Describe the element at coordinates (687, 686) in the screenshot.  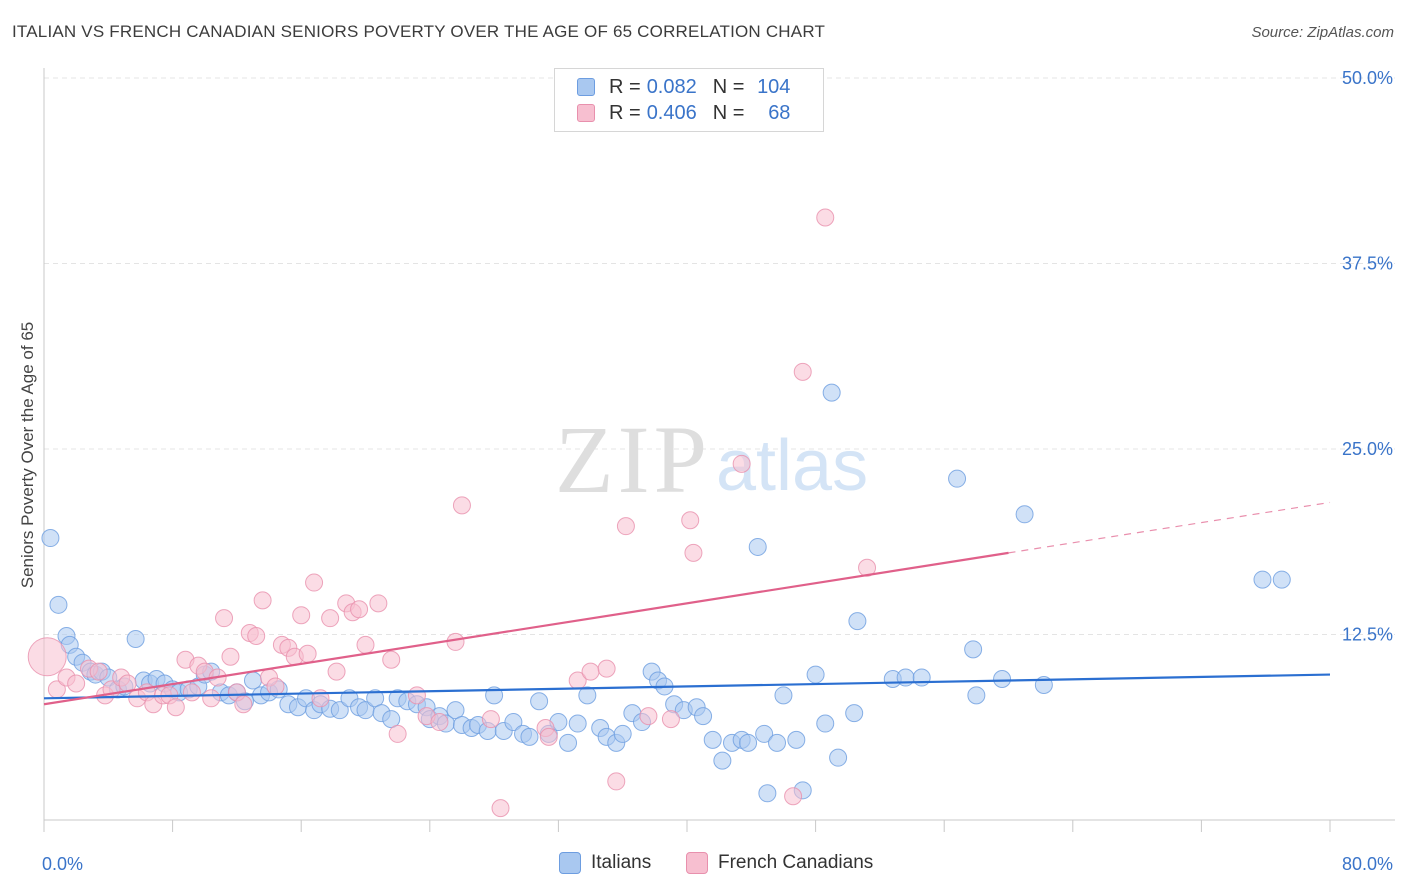
I see `italians-trend-line` at that location.